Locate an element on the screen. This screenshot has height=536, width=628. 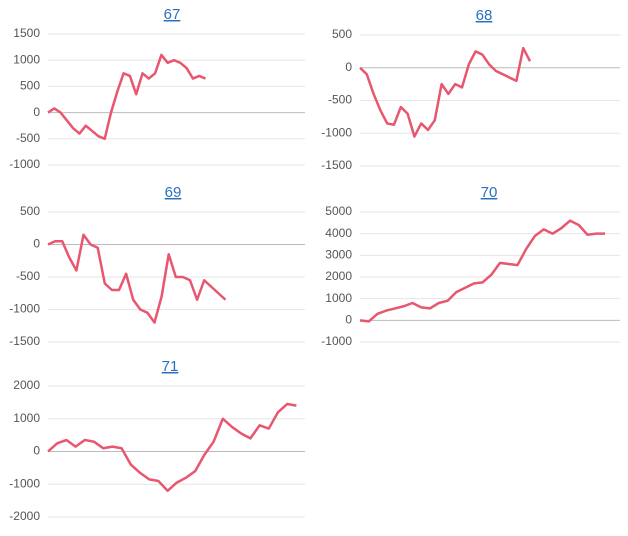
chart-title: 68 is located at coordinates (484, 15).